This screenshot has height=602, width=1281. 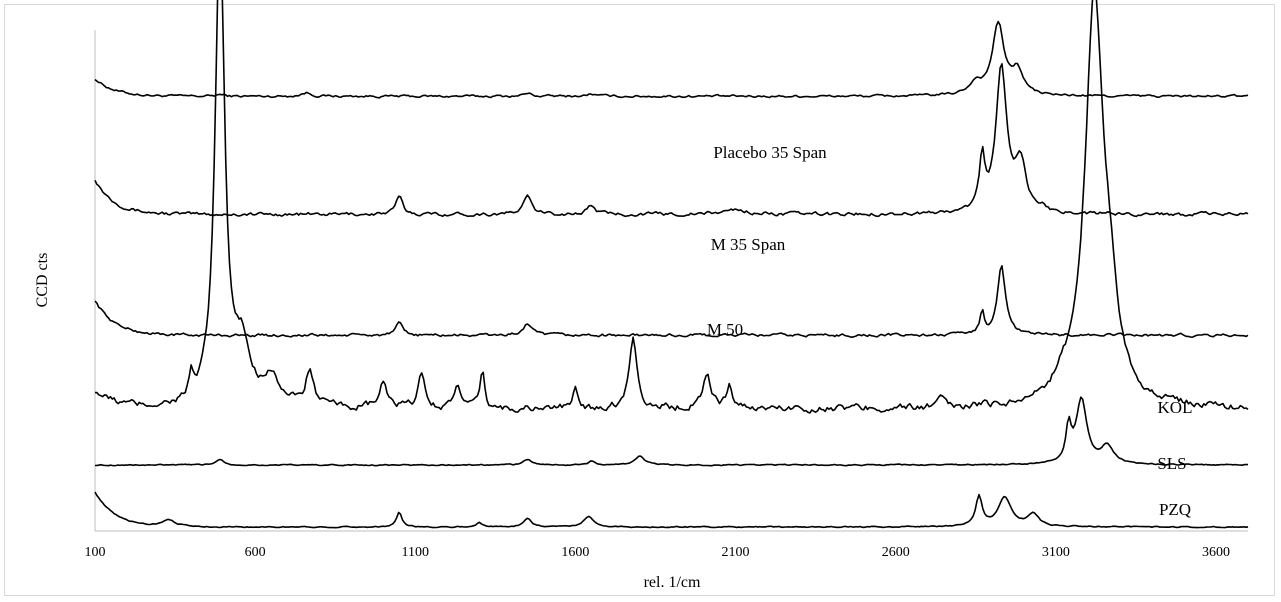 I want to click on x-tick-label: 2100, so click(x=736, y=552).